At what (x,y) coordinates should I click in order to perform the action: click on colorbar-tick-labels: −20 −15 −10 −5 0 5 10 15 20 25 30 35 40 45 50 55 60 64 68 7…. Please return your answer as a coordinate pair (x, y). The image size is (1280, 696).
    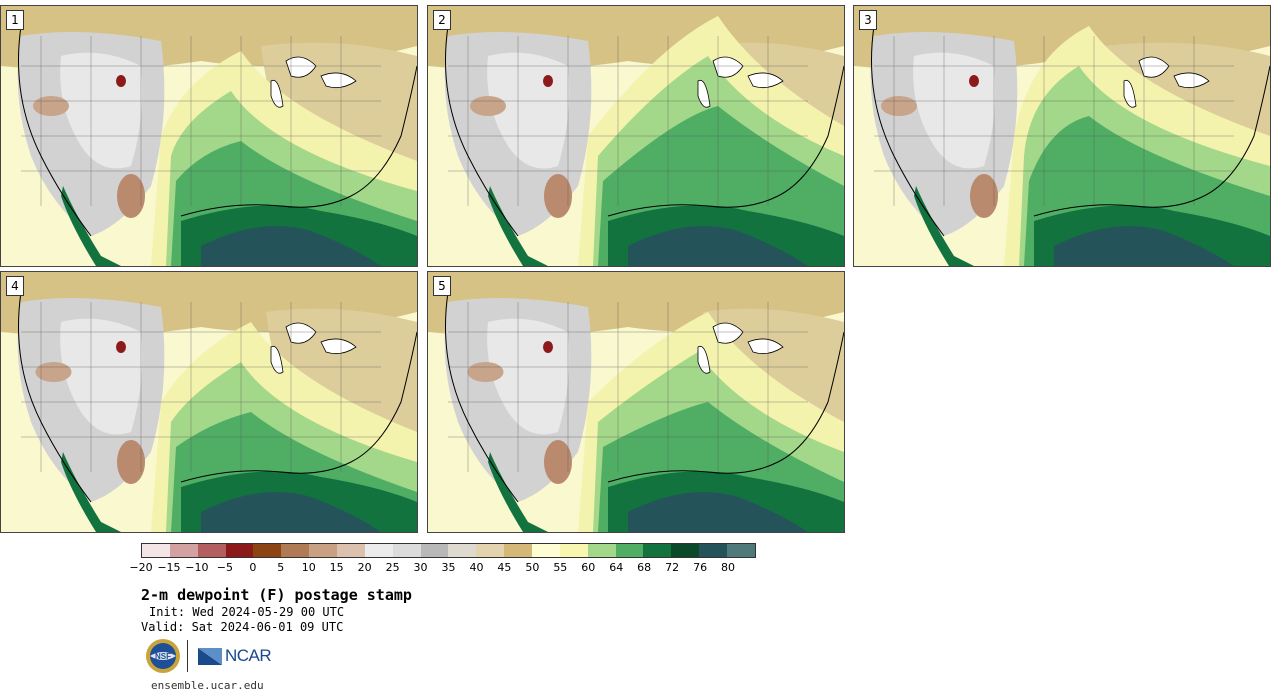
    Looking at the image, I should click on (442, 568).